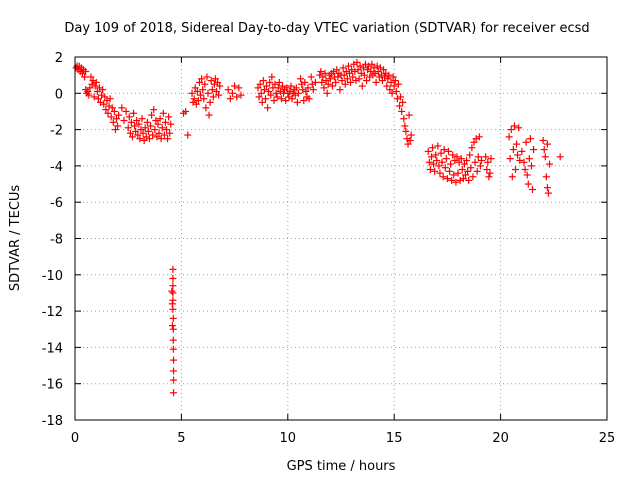 The height and width of the screenshot is (480, 640). Describe the element at coordinates (341, 466) in the screenshot. I see `x-axis-label: GPS time / hours` at that location.